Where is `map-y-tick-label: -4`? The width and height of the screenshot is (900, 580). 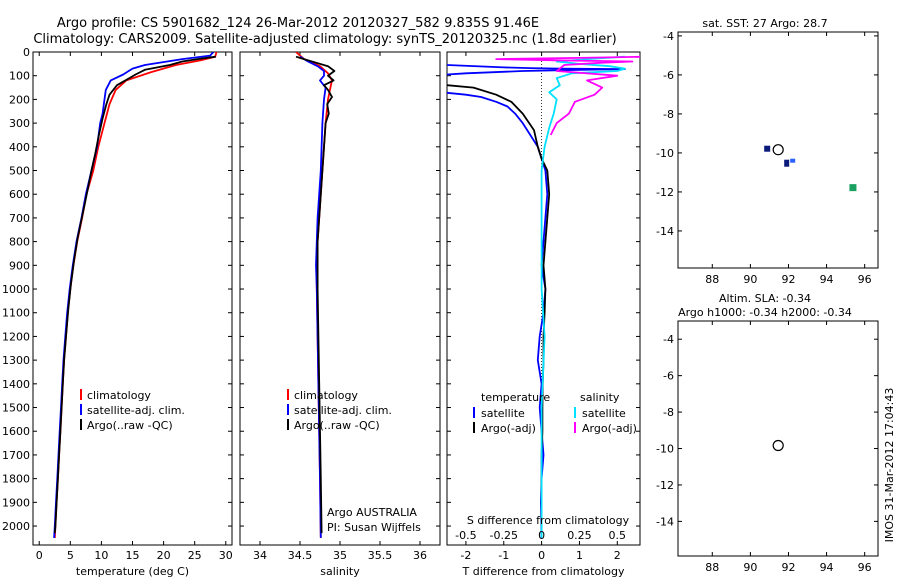
map-y-tick-label: -4 is located at coordinates (668, 36).